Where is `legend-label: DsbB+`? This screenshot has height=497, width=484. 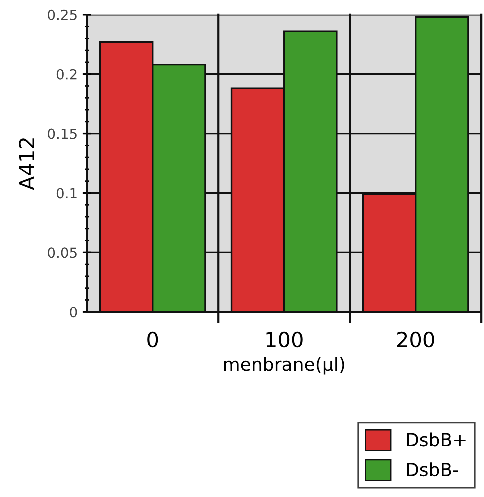 legend-label: DsbB+ is located at coordinates (436, 439).